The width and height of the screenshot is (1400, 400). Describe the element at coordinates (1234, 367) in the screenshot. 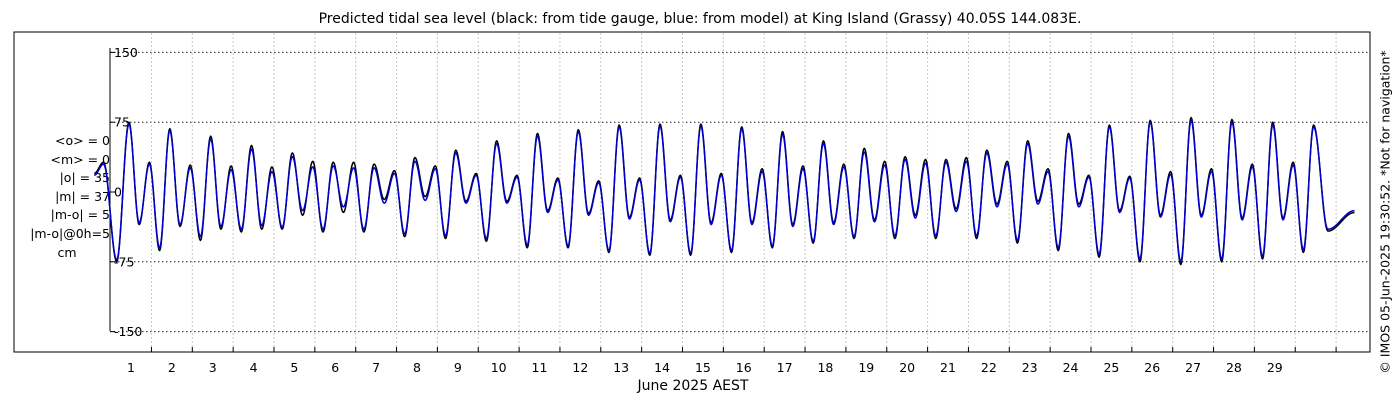

I see `x-tick-label: 28` at that location.